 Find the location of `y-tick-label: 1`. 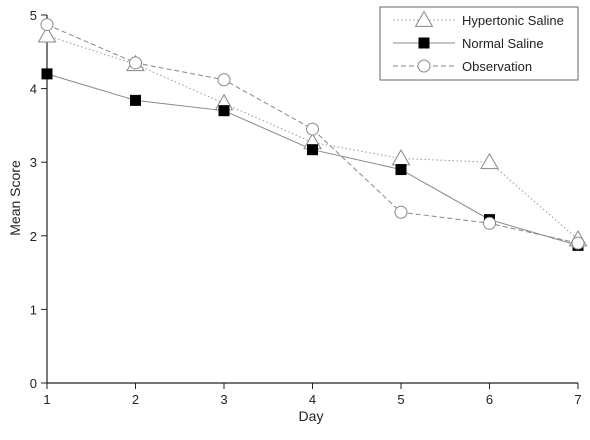

y-tick-label: 1 is located at coordinates (33, 309).